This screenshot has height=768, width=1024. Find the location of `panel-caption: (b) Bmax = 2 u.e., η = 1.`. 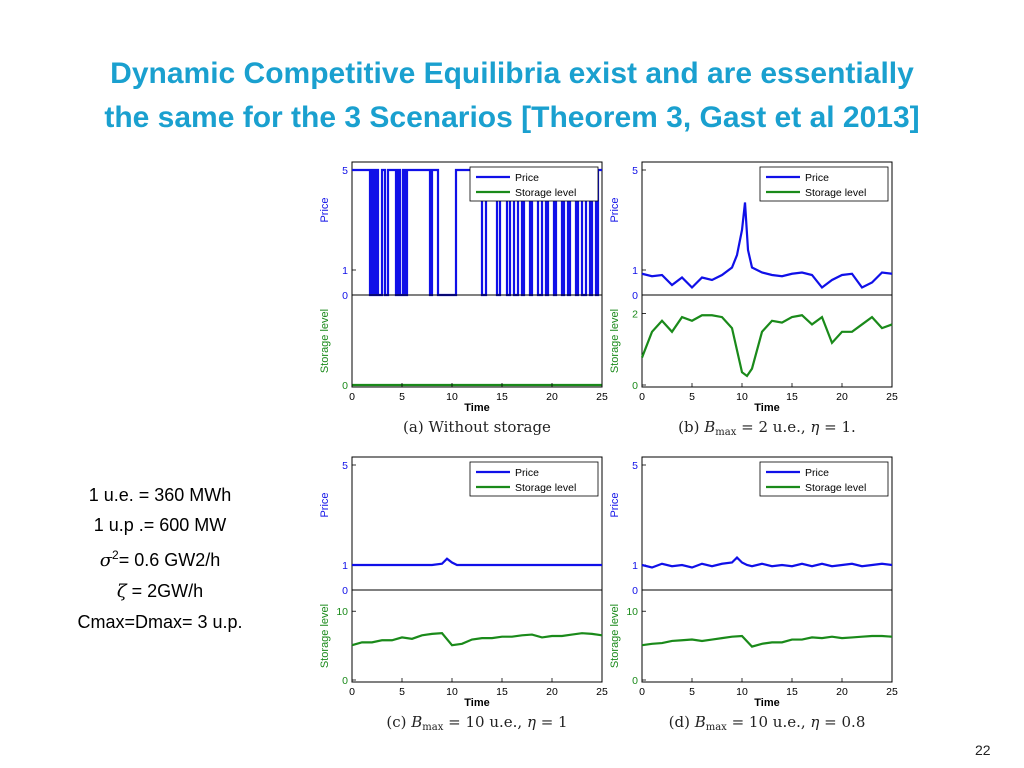

panel-caption: (b) Bmax = 2 u.e., η = 1. is located at coordinates (767, 428).